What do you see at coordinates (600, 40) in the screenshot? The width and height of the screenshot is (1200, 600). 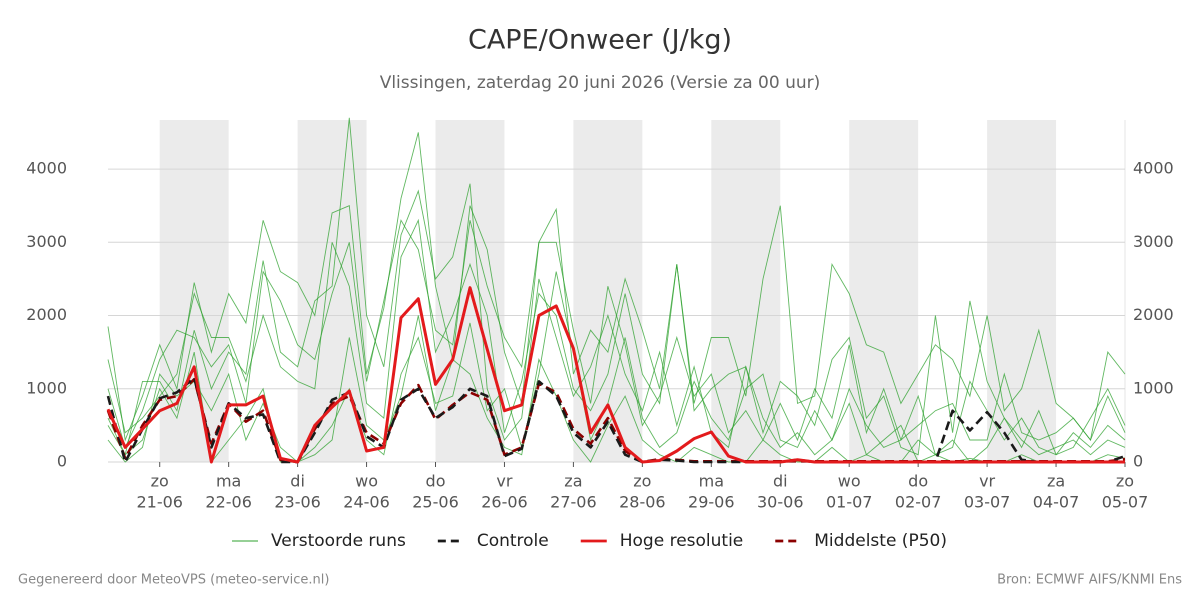 I see `chart-title: CAPE/Onweer (J/kg)` at bounding box center [600, 40].